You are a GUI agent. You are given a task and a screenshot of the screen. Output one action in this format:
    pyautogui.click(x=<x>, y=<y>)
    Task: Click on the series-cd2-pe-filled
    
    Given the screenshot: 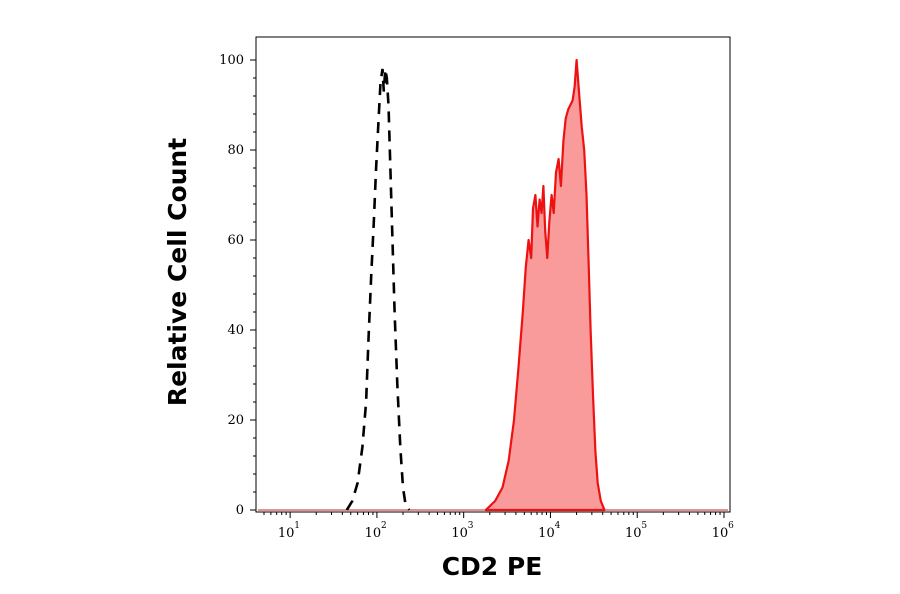 What is the action you would take?
    pyautogui.click(x=545, y=285)
    